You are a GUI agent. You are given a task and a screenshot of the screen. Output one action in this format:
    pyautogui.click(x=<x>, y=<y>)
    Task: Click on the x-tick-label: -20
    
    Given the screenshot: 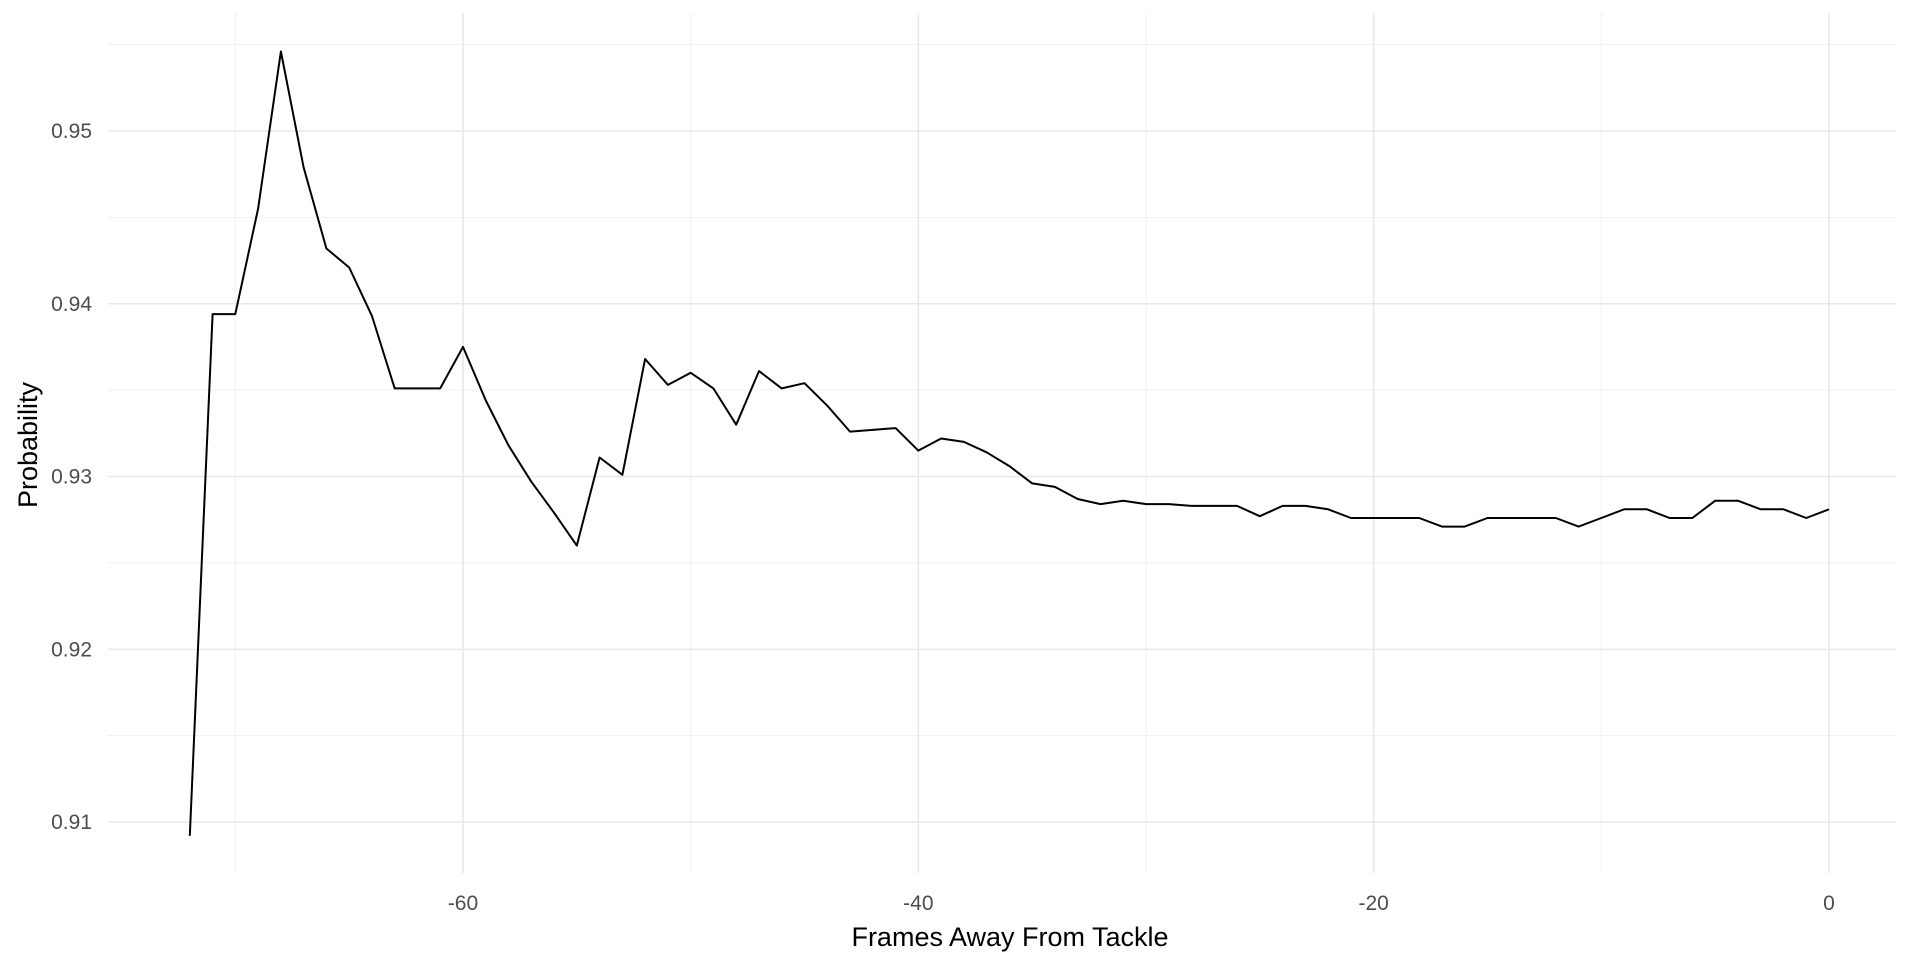 What is the action you would take?
    pyautogui.click(x=1373, y=903)
    